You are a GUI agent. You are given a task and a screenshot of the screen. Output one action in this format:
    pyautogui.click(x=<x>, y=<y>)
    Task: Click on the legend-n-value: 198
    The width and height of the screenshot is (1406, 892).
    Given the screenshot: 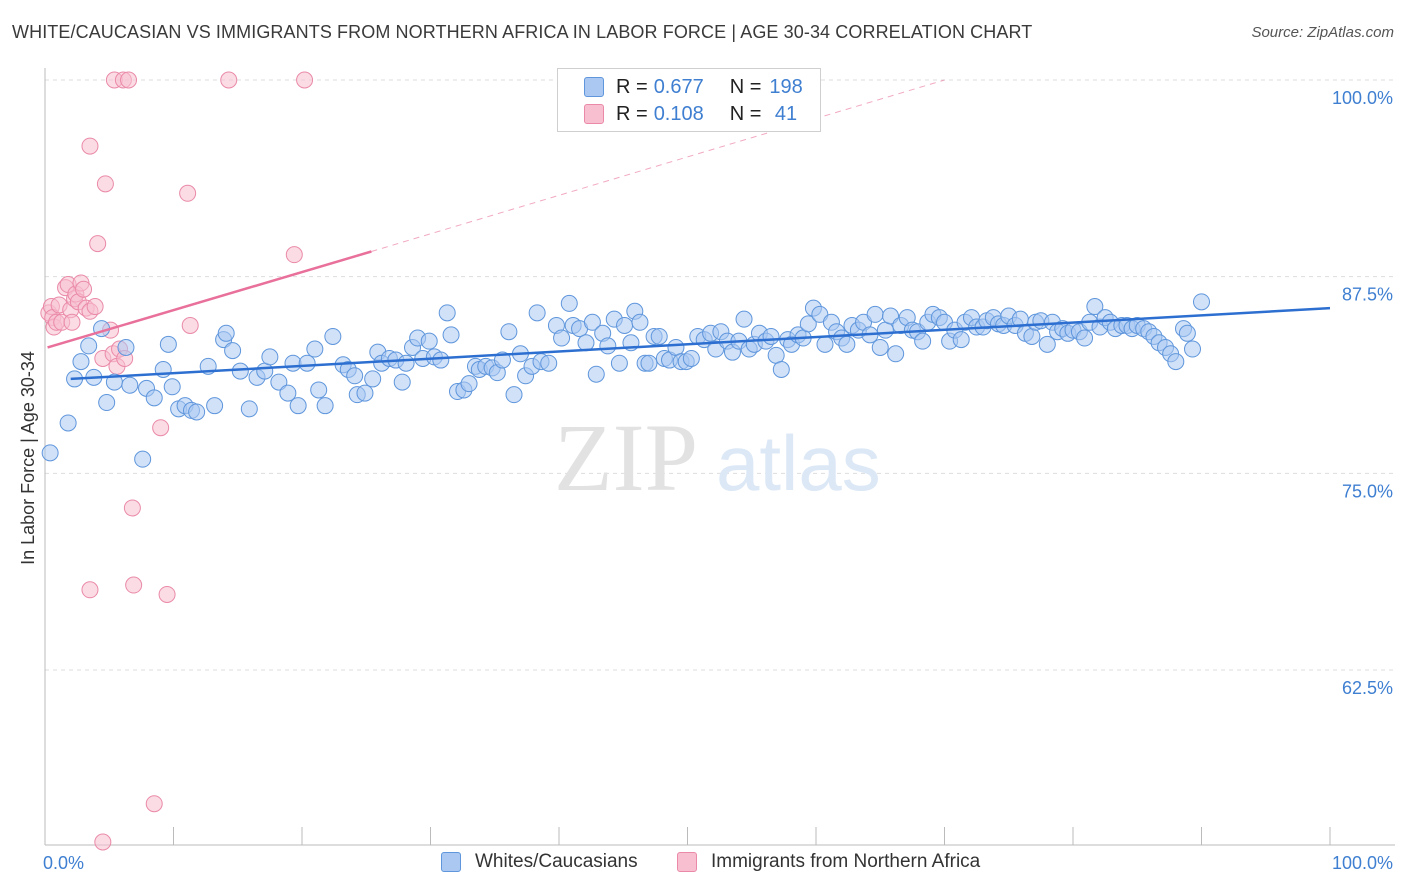 What is the action you would take?
    pyautogui.click(x=786, y=86)
    